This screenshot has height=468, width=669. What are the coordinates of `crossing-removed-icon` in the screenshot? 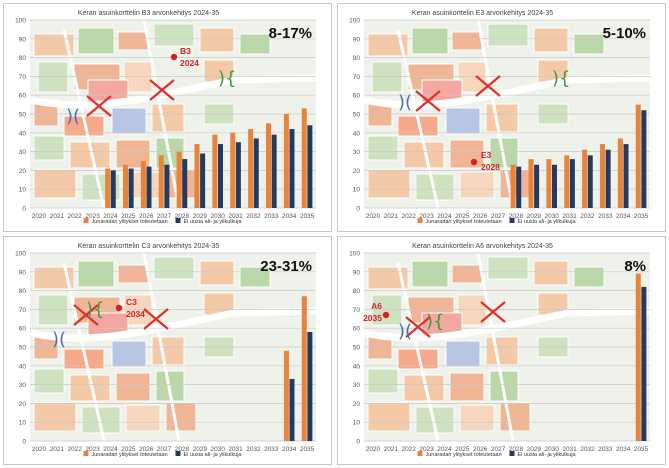 It's located at (162, 90).